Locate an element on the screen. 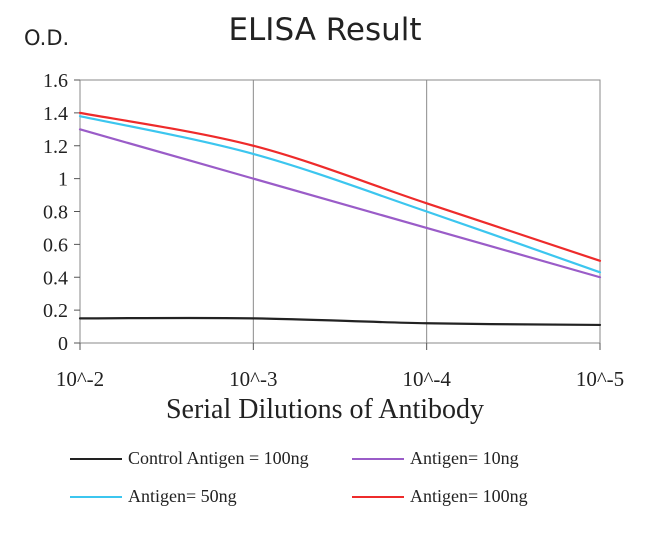  y-tick-label: 1.6 is located at coordinates (55, 81).